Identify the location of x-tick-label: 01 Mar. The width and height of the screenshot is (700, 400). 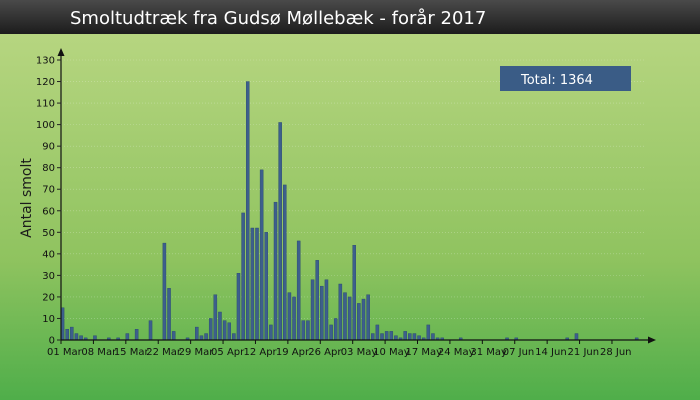
(65, 352).